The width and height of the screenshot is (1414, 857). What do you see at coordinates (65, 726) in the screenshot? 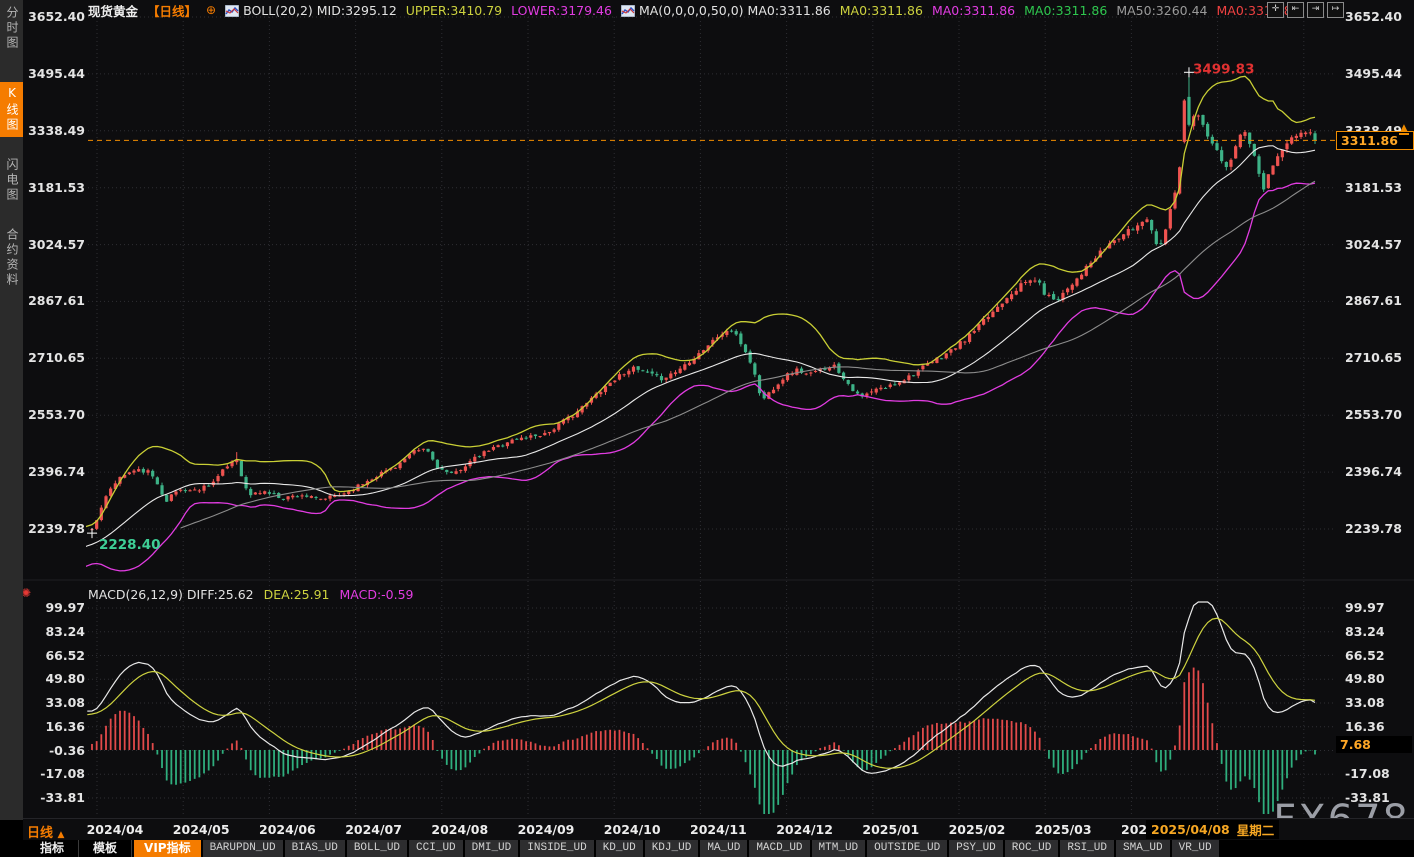
I see `macd-axis-label-left: 16.36` at bounding box center [65, 726].